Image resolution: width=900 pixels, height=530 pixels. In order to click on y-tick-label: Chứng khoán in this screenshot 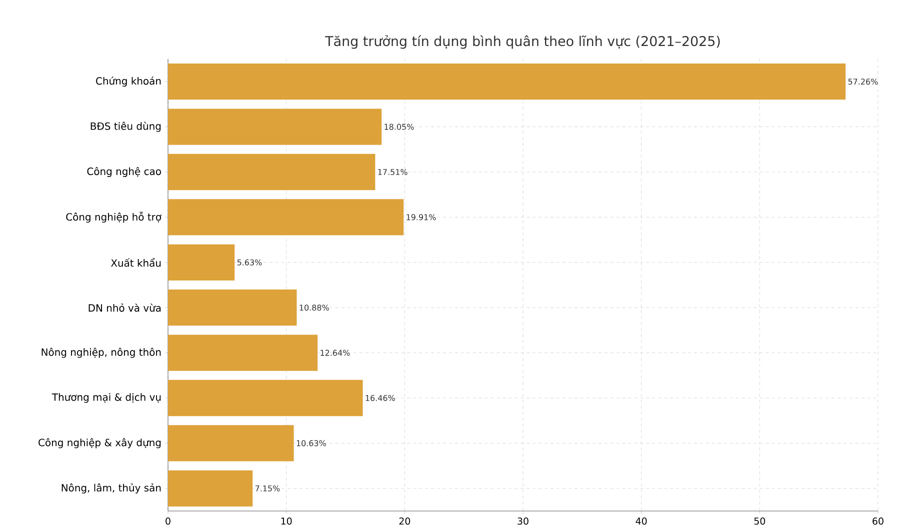, I will do `click(128, 81)`.